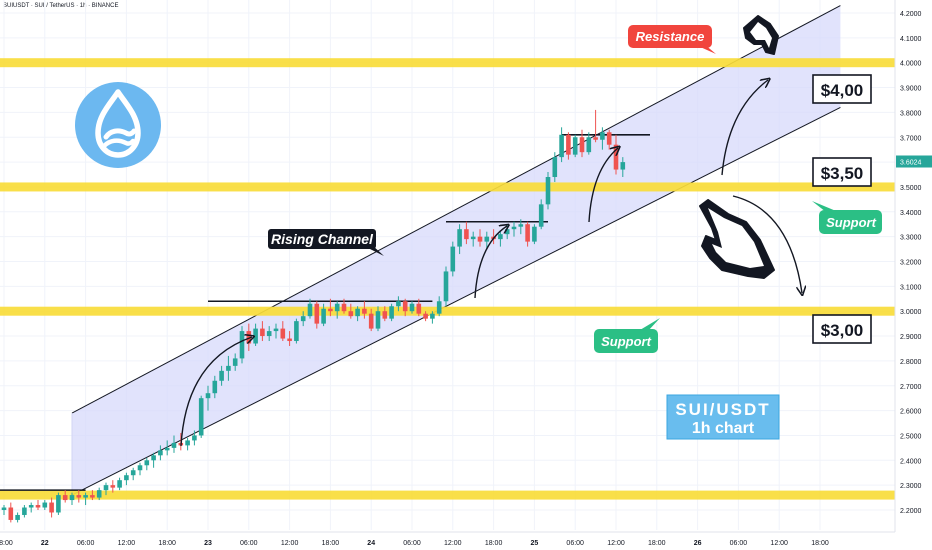  Describe the element at coordinates (911, 188) in the screenshot. I see `price-tick: 3.5000` at that location.